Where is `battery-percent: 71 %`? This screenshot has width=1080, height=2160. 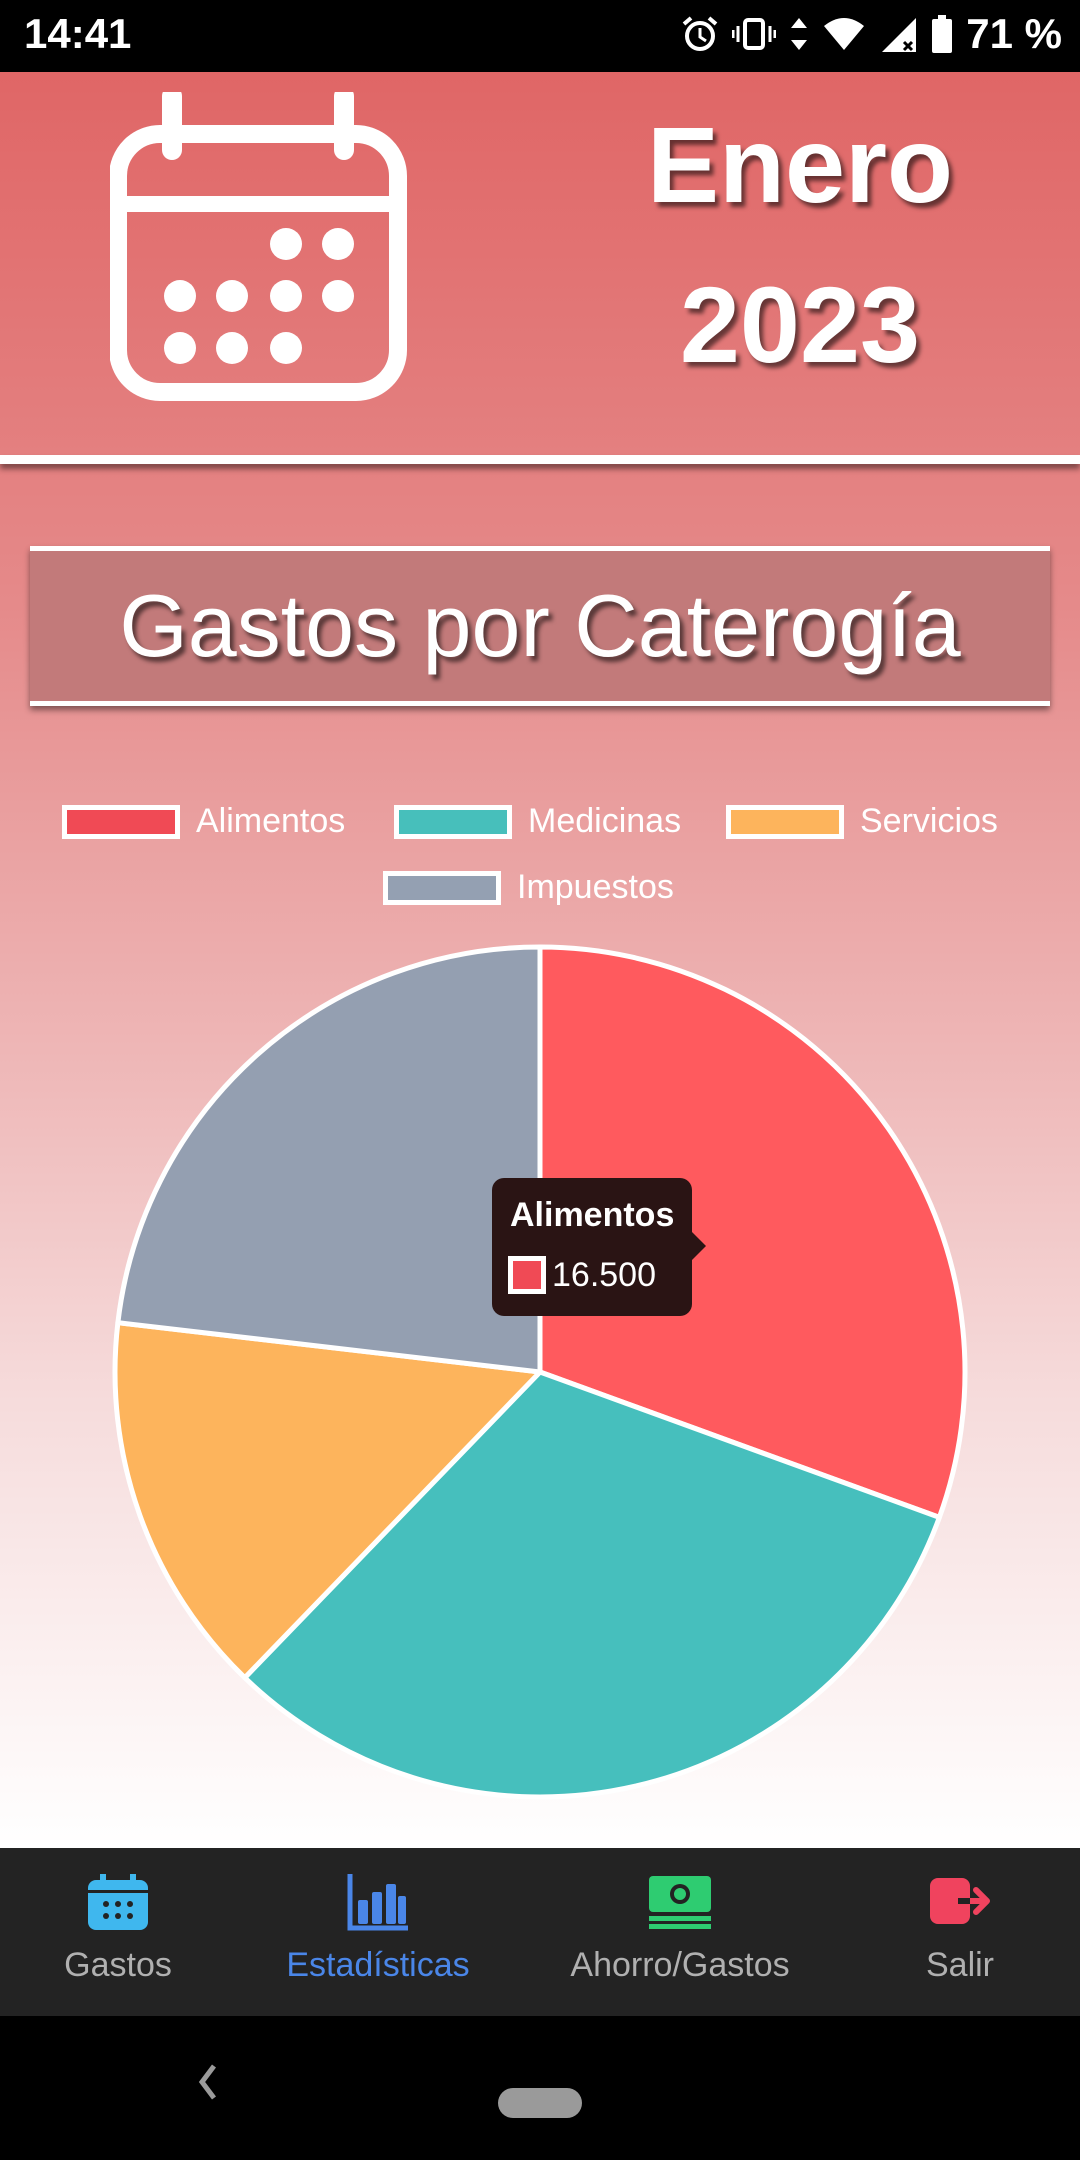 battery-percent: 71 % is located at coordinates (1014, 33).